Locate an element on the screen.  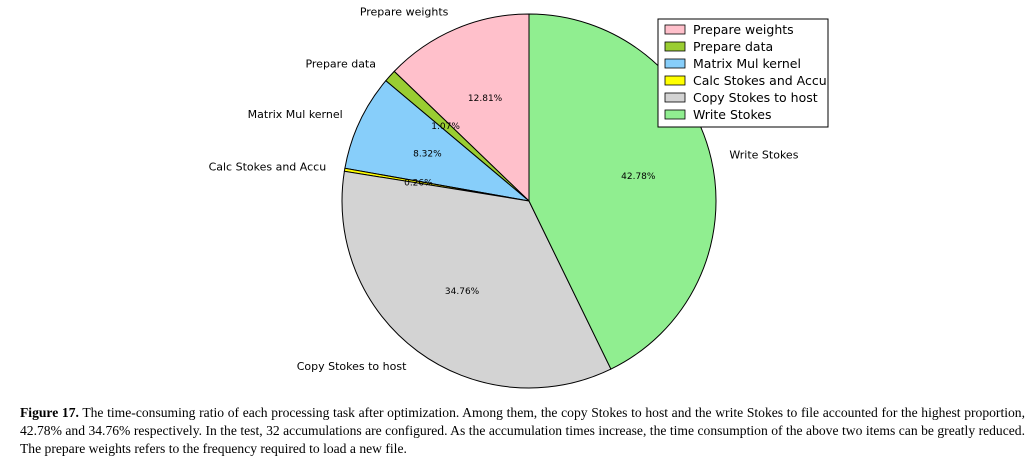
legend-label-prepare-data: Prepare data is located at coordinates (733, 46).